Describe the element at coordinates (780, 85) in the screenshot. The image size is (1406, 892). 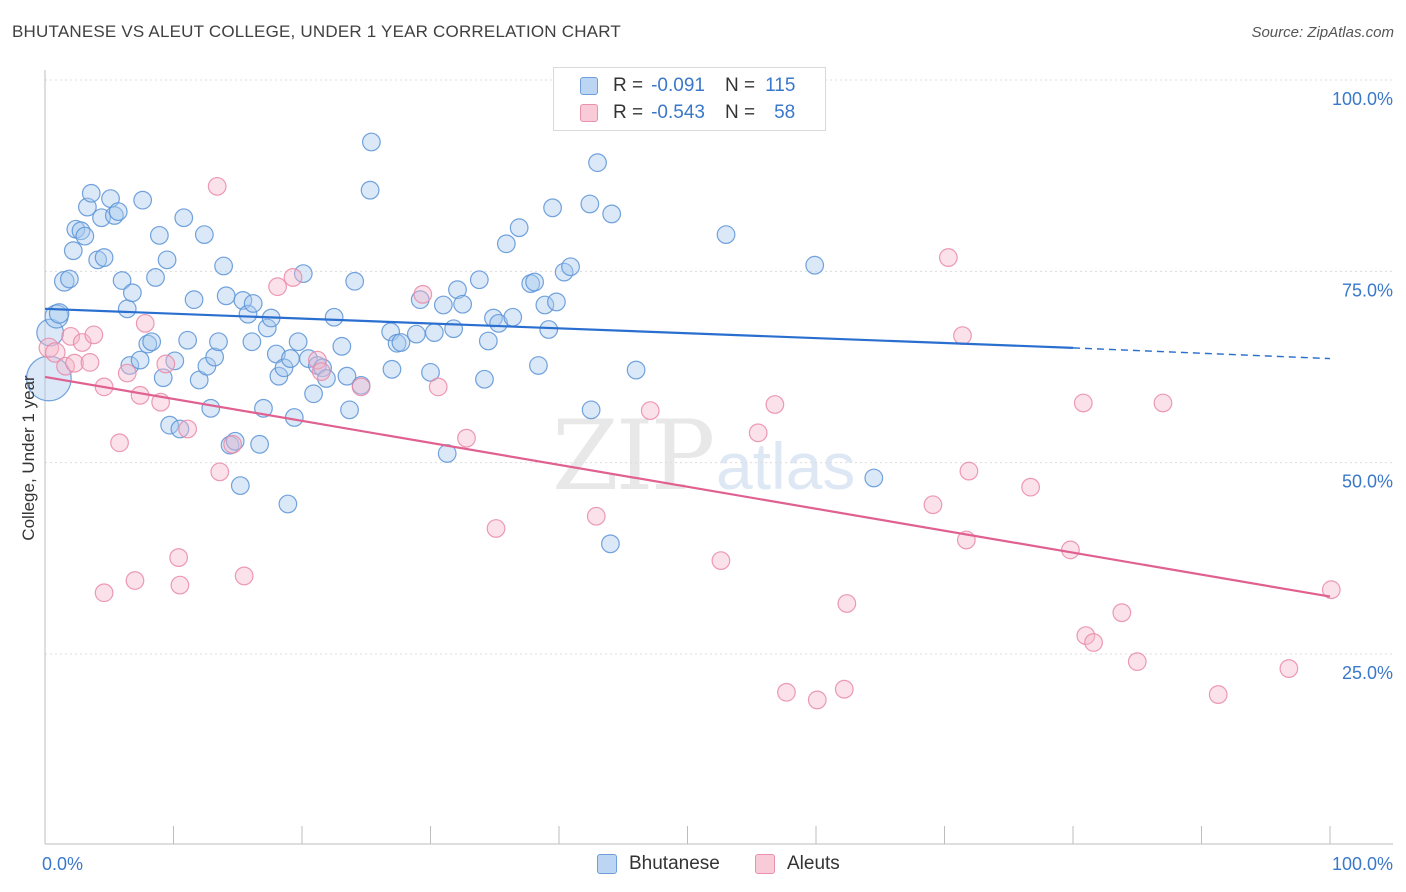
I see `legend-n-value: 115` at that location.